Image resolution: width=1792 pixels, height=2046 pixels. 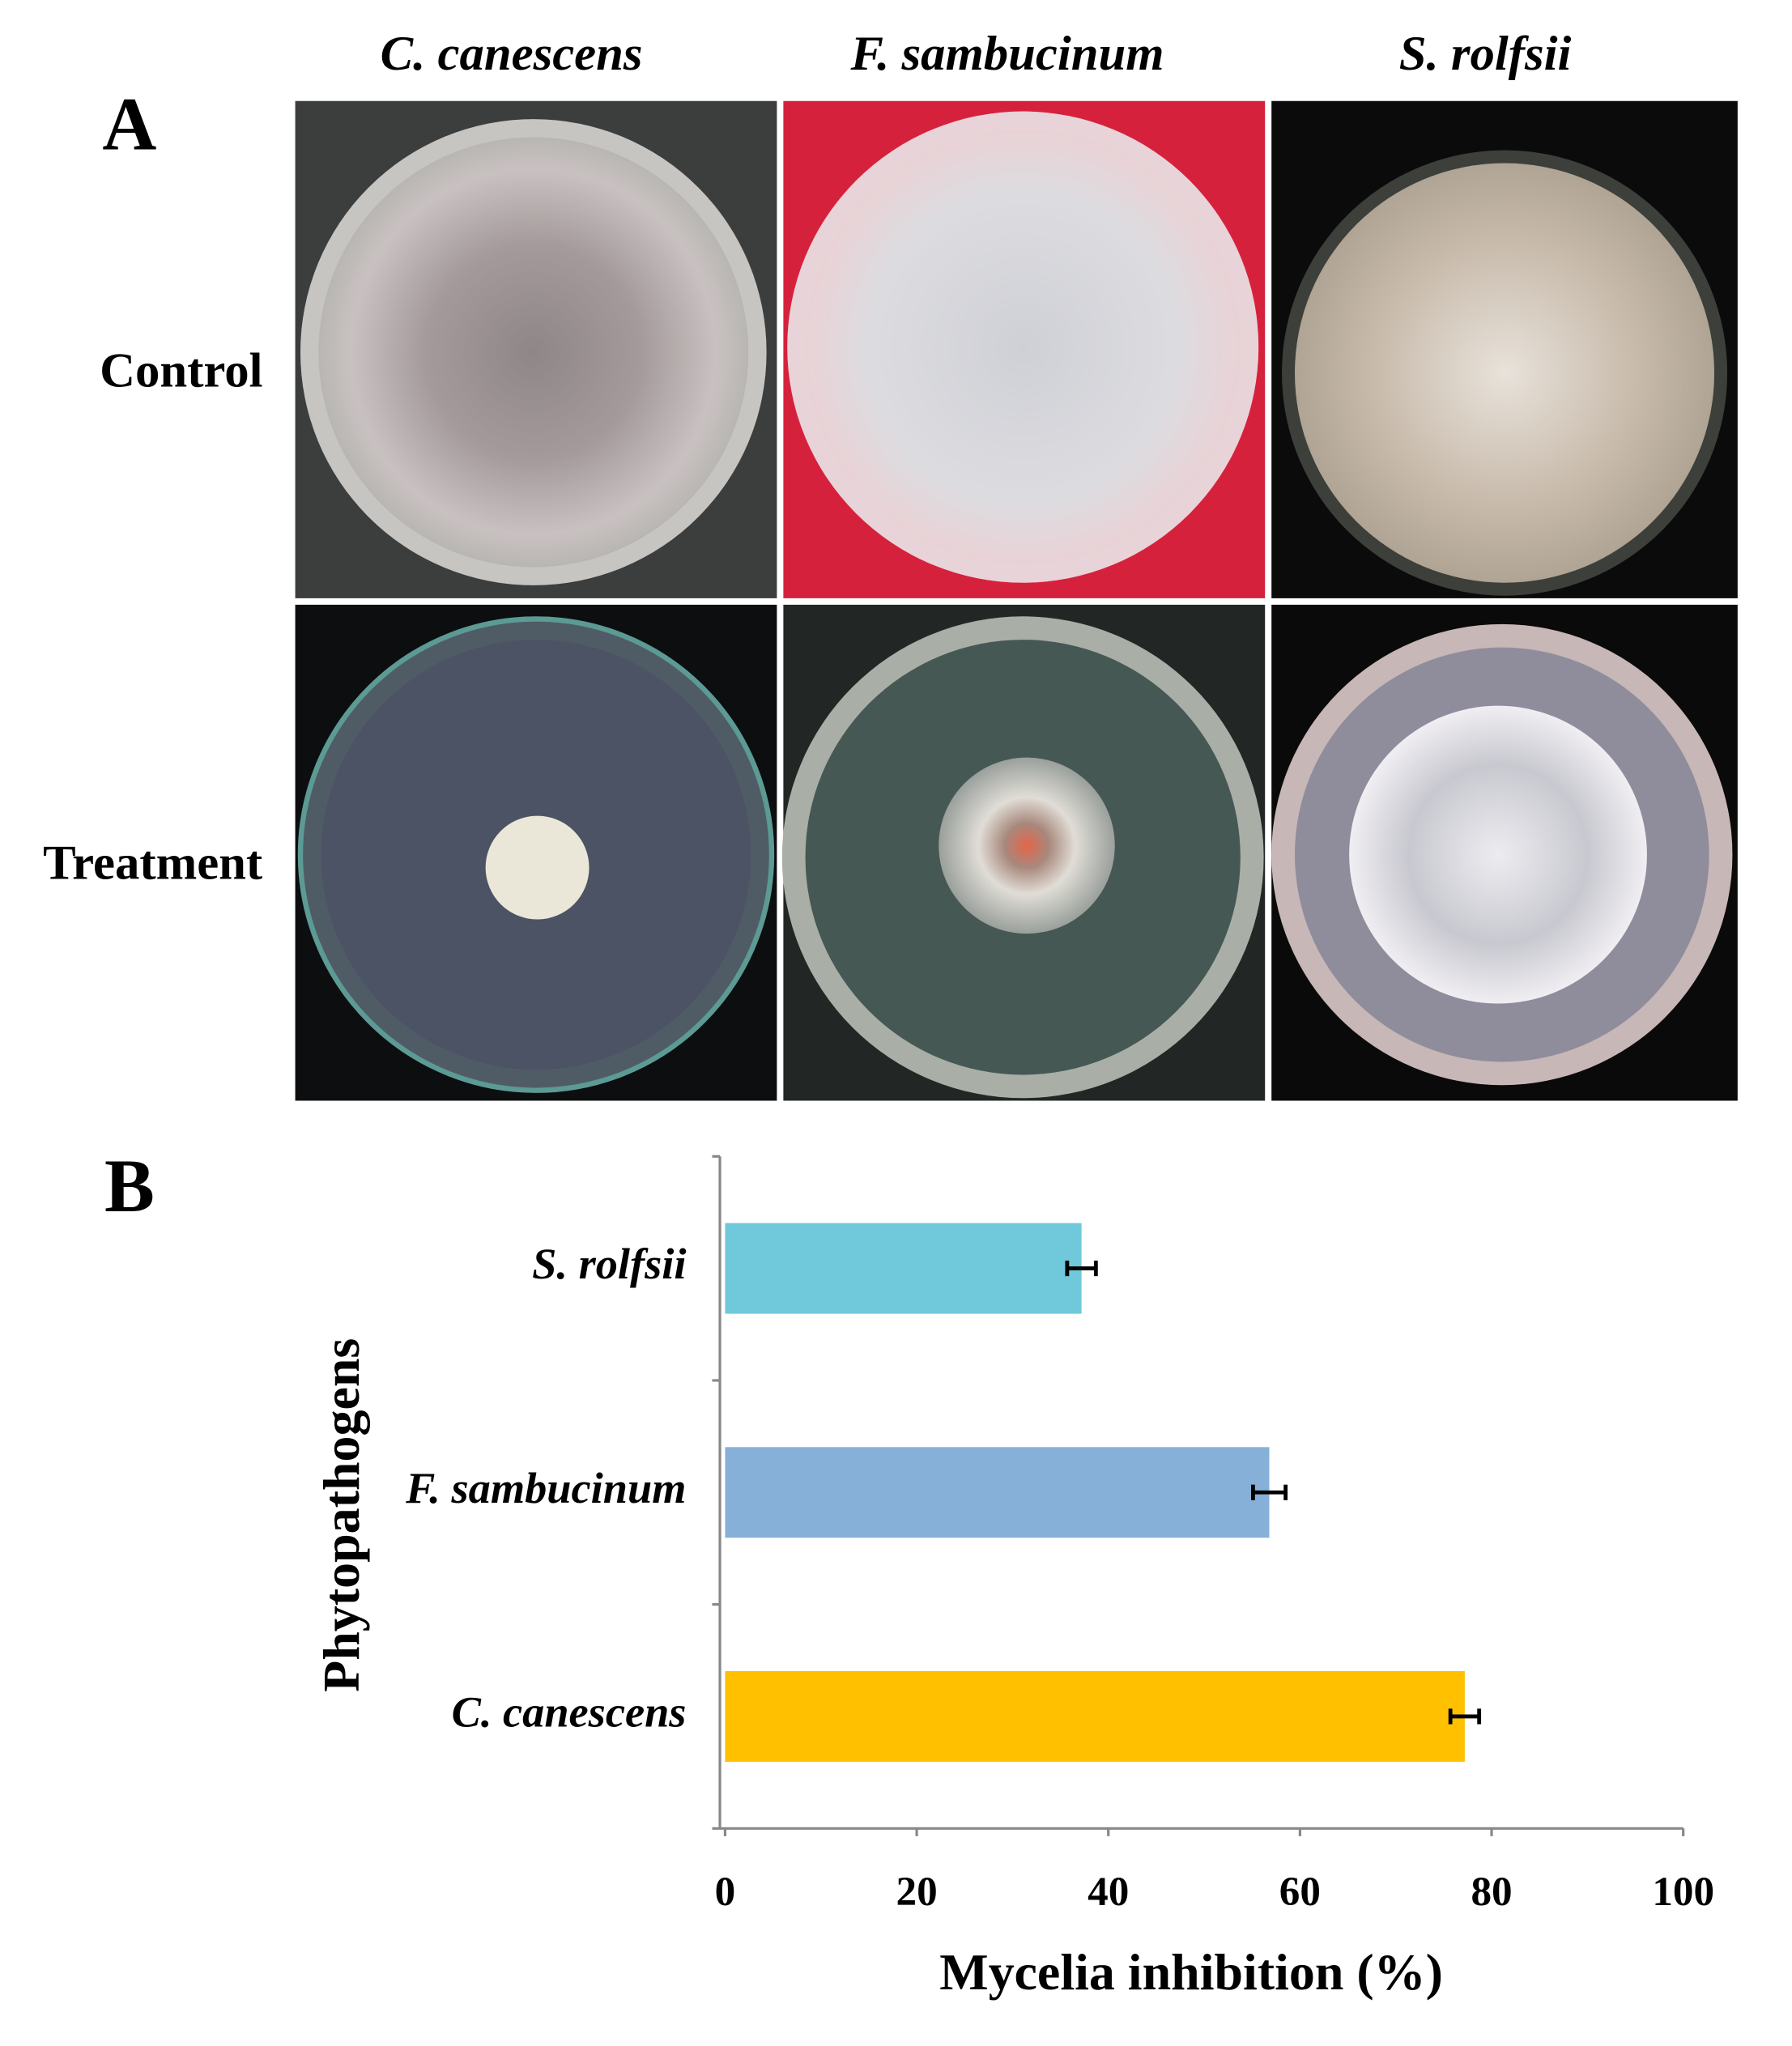 I want to click on y-tick-label: S. rolfsii, so click(x=609, y=1264).